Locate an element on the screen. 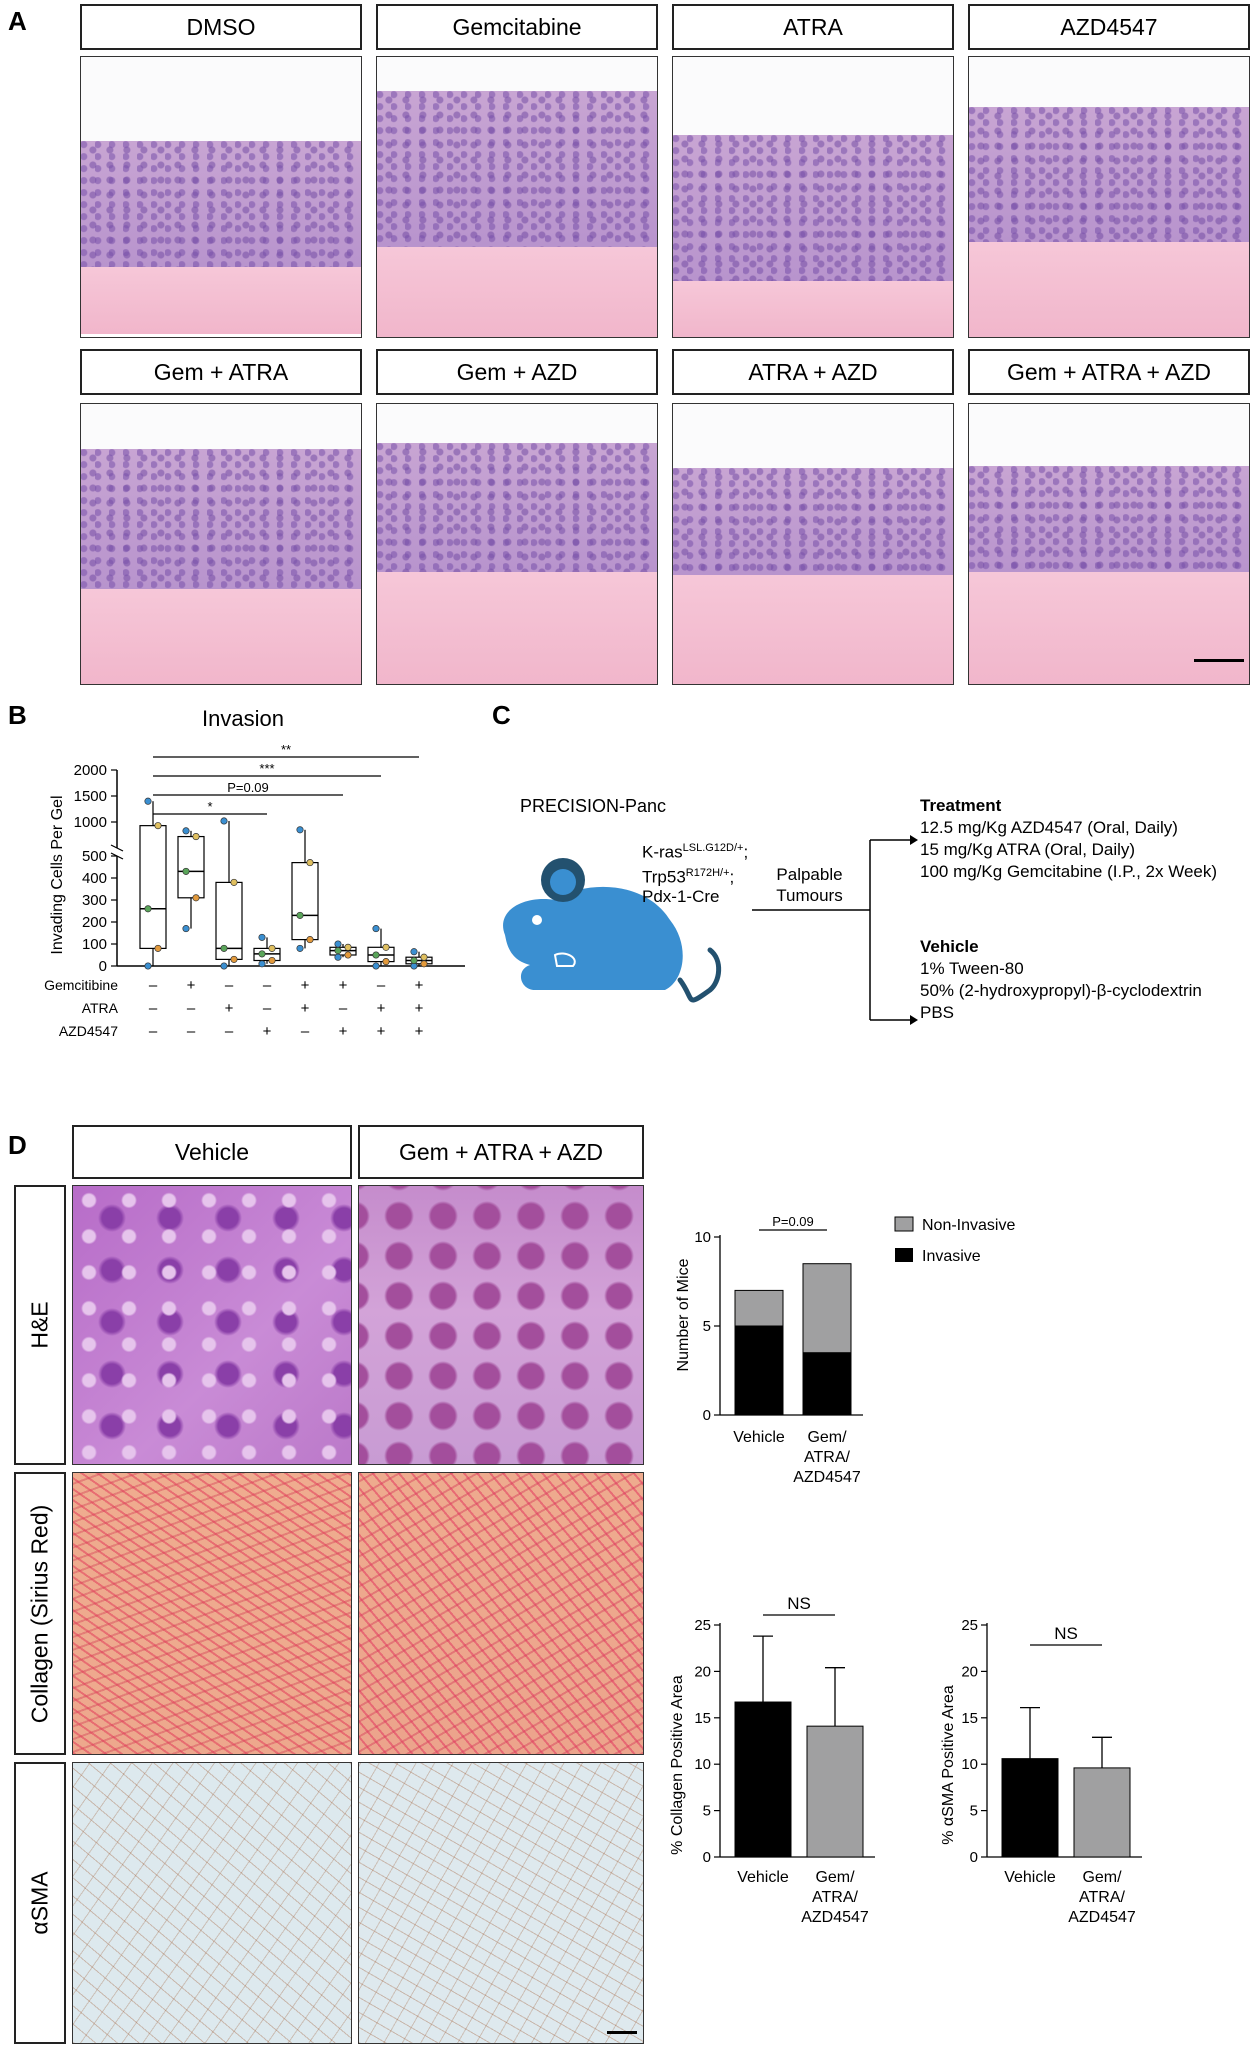  micrograph-azd4547 is located at coordinates (1109, 197).